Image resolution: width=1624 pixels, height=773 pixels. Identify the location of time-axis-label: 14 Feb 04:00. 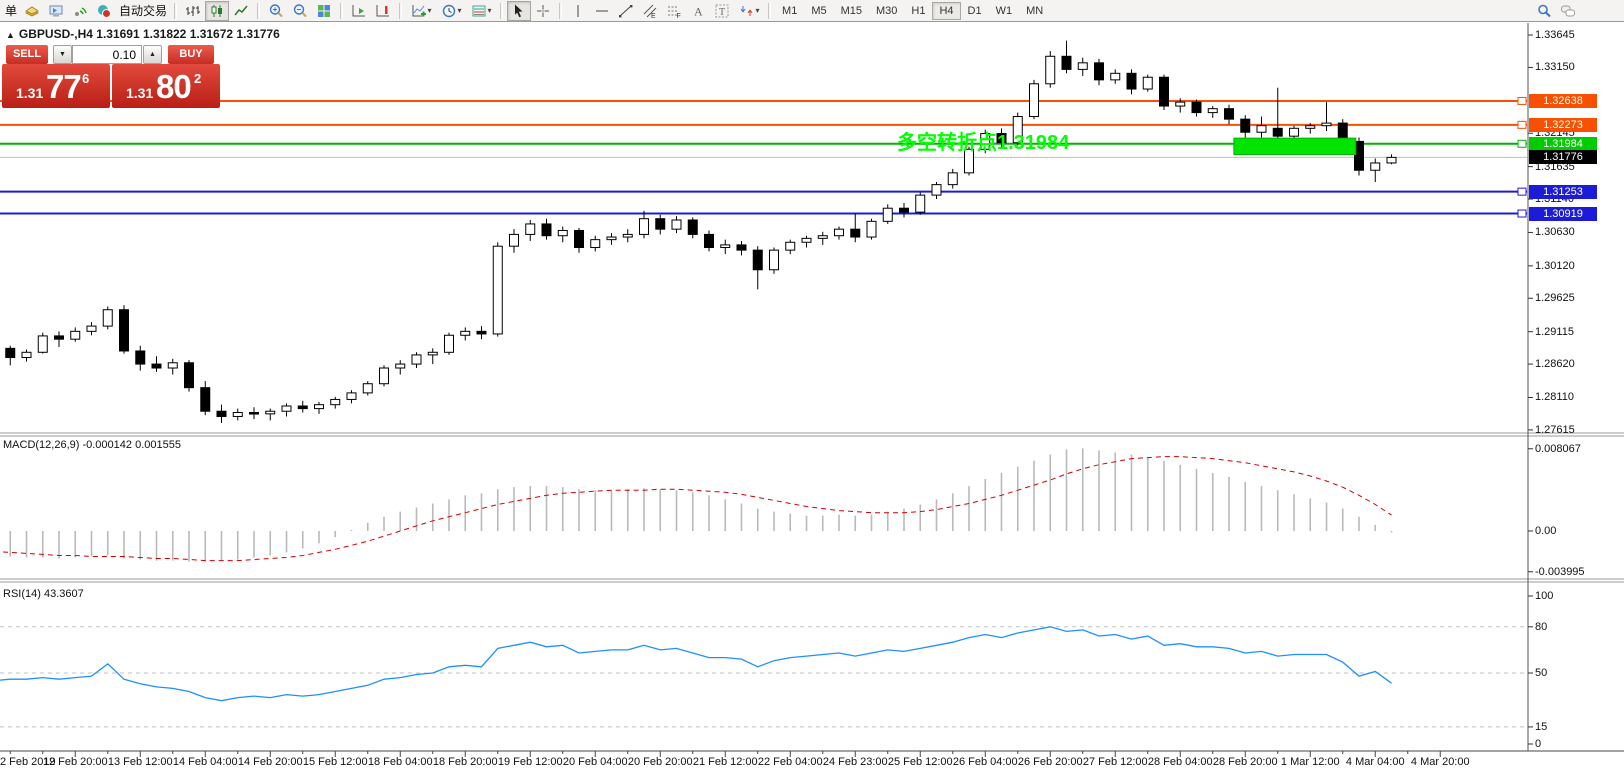
(205, 762).